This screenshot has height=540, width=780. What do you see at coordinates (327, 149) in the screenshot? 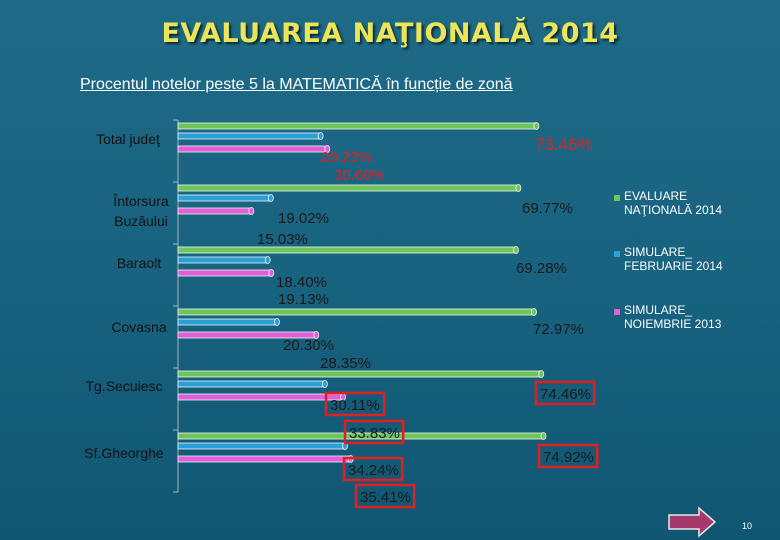
I see `bar-cap-simulare-noiembrie-2013-total-judet` at bounding box center [327, 149].